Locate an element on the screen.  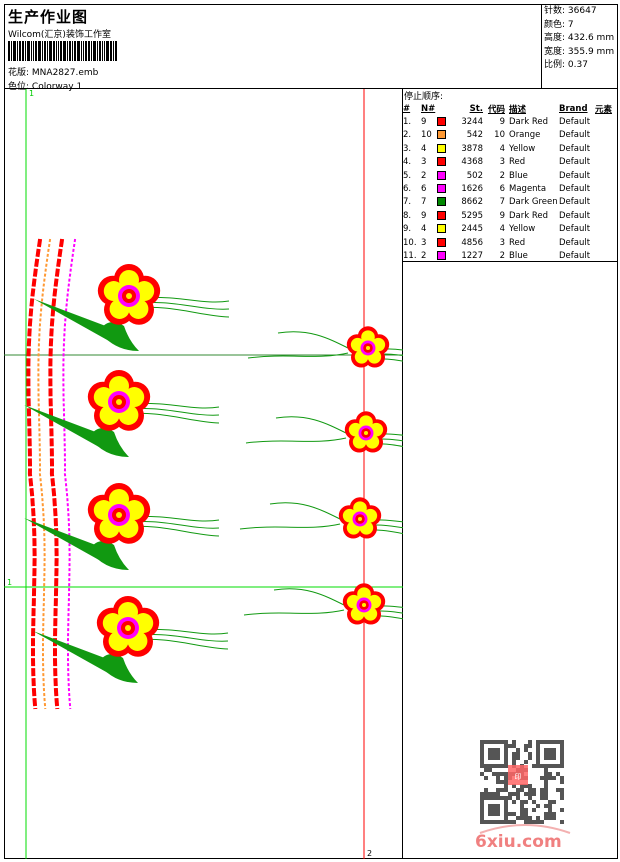
col-brand: Brand is located at coordinates (573, 108).